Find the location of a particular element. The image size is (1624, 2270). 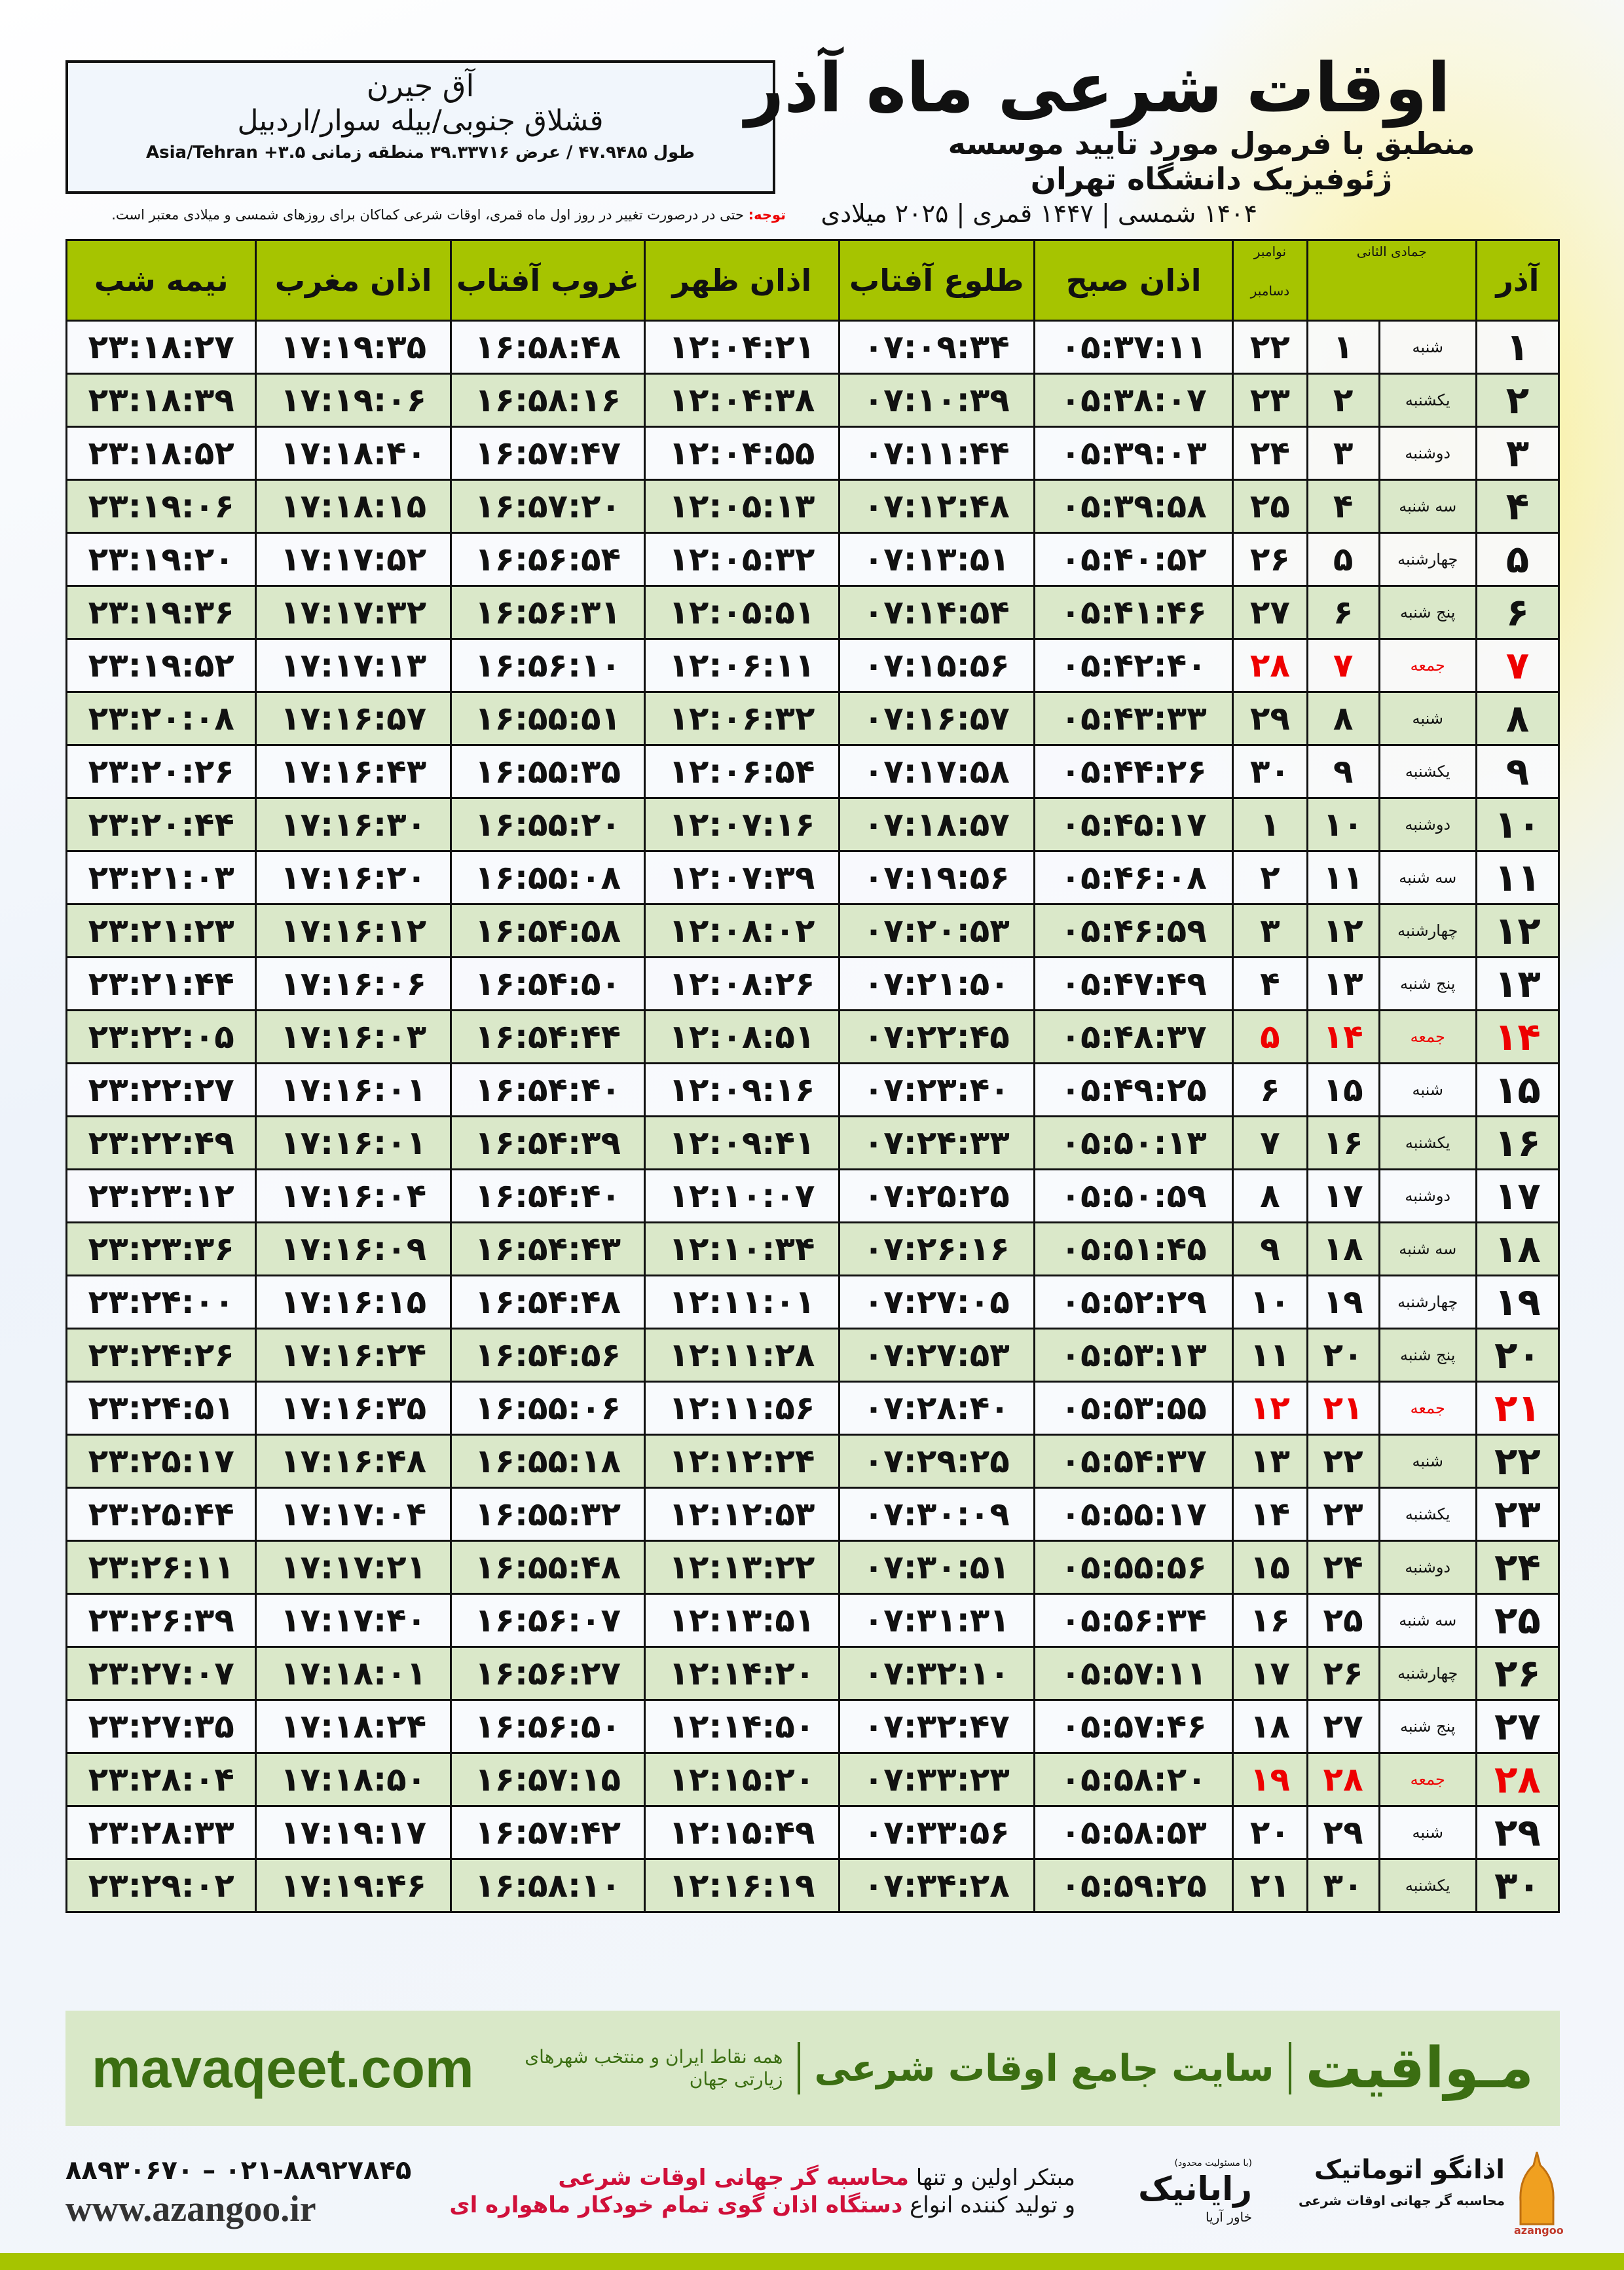

cell-sunrise: ۰۷:۳۴:۲۸ is located at coordinates (936, 1885).